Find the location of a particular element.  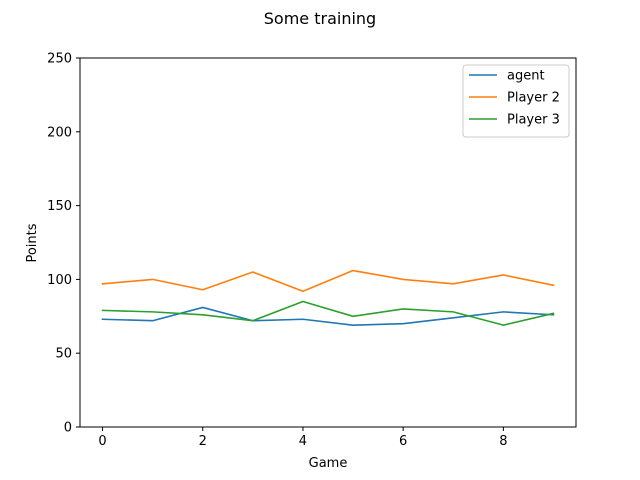

legend: agent Player 2 Player 3 is located at coordinates (516, 101).